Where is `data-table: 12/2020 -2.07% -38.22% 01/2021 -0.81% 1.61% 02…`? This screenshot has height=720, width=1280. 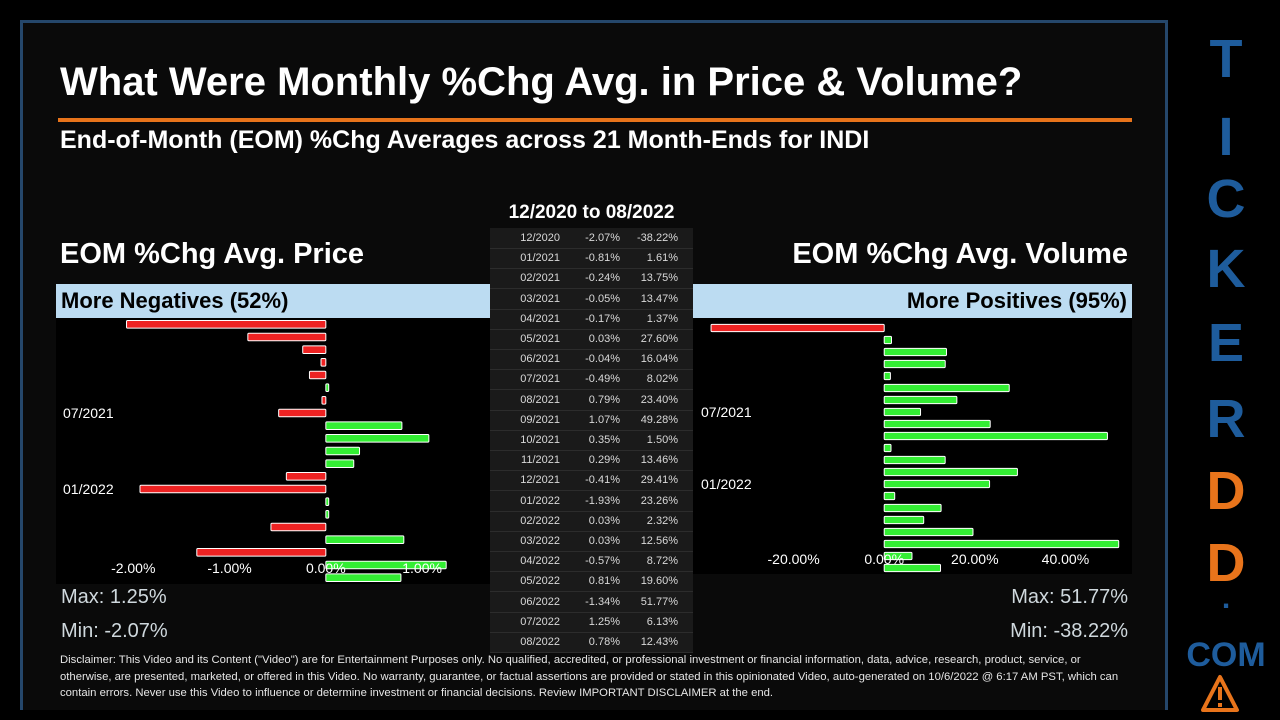 data-table: 12/2020 -2.07% -38.22% 01/2021 -0.81% 1.61% 02… is located at coordinates (591, 440).